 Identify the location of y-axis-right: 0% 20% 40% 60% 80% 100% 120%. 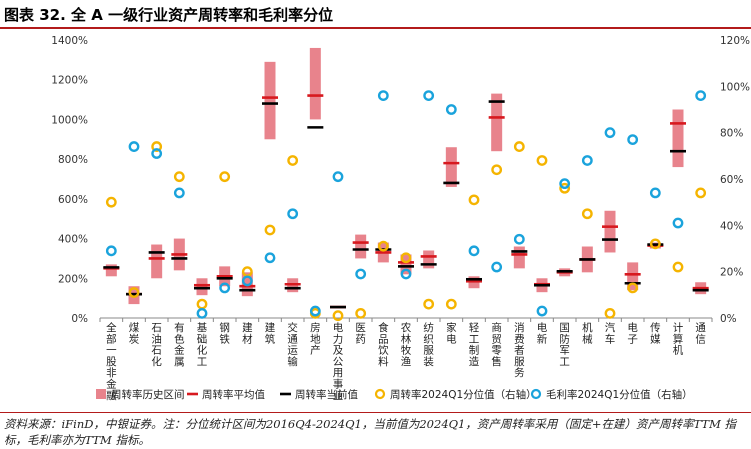
(735, 180).